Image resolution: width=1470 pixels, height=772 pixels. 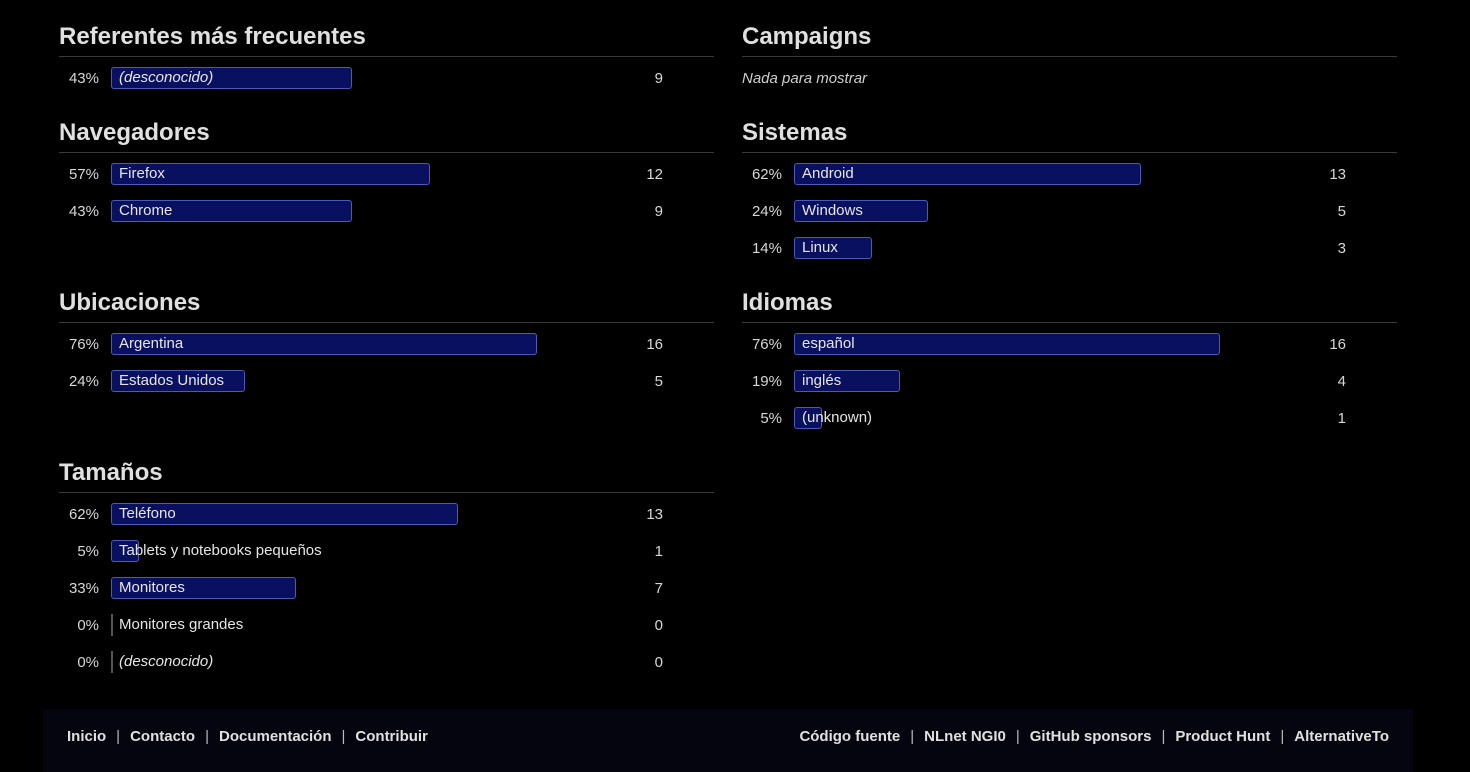 I want to click on rows-container: Nada para mostrar, so click(x=1069, y=74).